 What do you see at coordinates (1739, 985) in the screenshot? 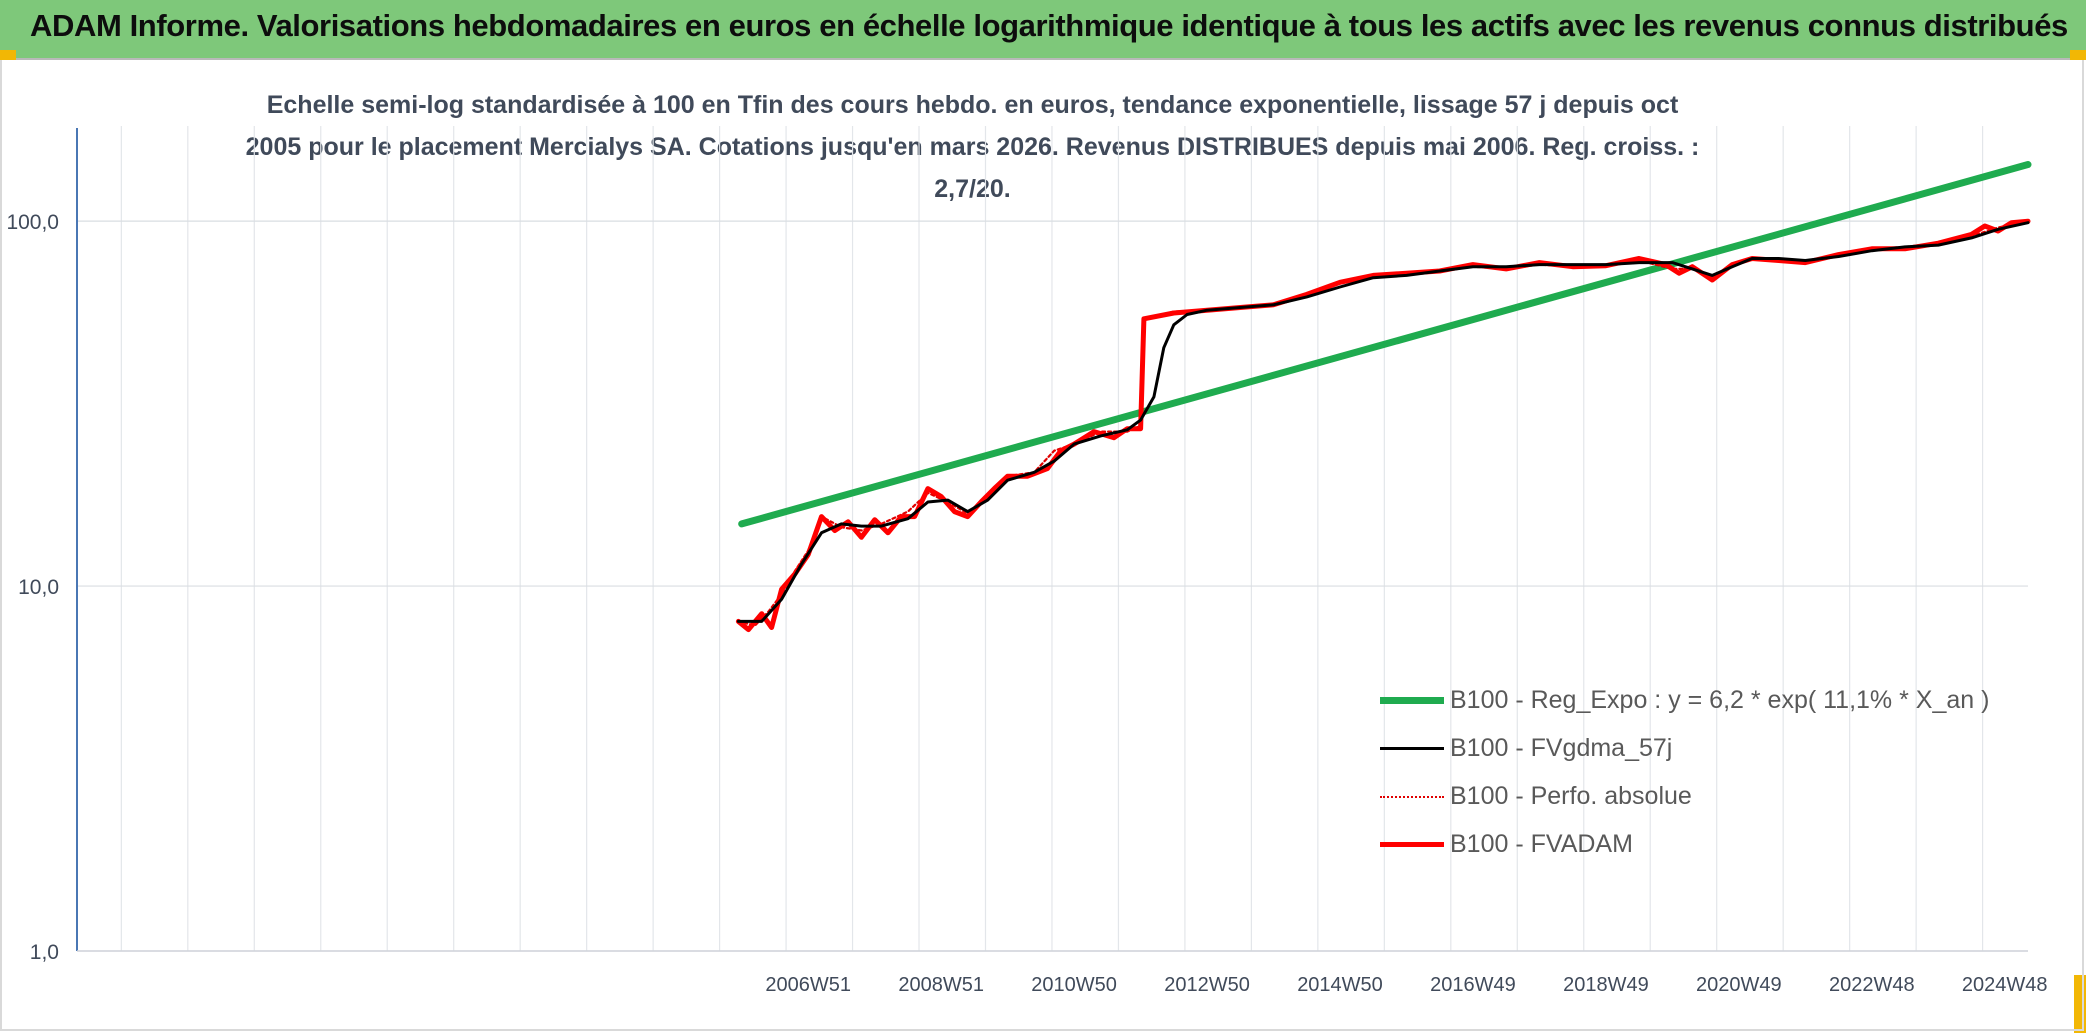
I see `x-tick-label: 2020W49` at bounding box center [1739, 985].